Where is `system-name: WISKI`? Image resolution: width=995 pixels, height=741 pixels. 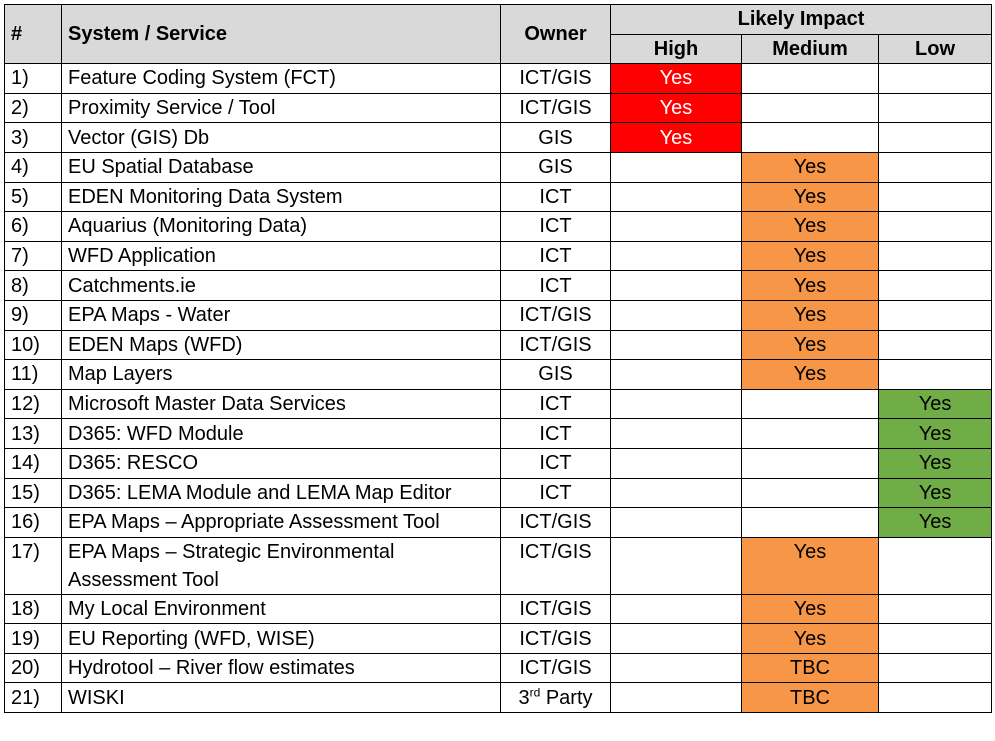 system-name: WISKI is located at coordinates (281, 698).